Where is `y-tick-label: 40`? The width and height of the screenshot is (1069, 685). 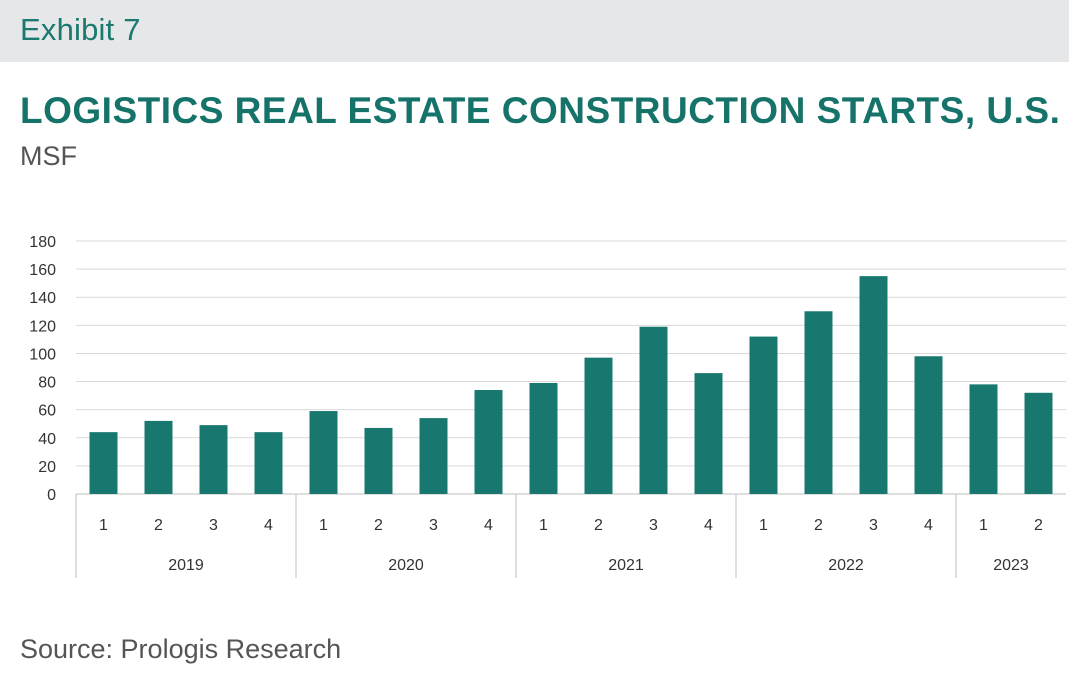 y-tick-label: 40 is located at coordinates (47, 439).